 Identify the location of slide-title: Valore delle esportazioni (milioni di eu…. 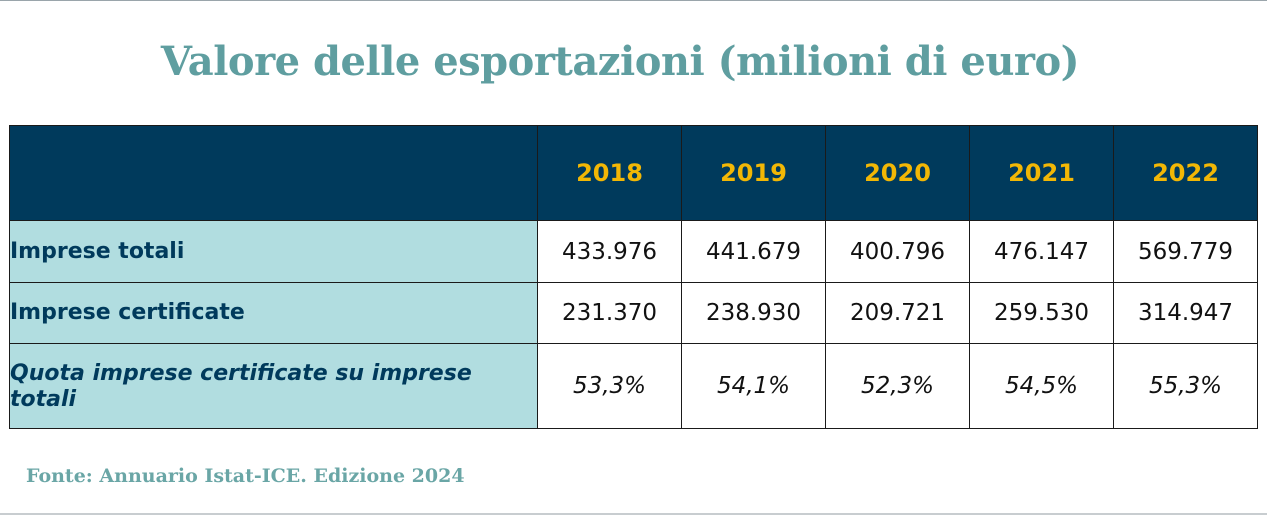
(620, 61).